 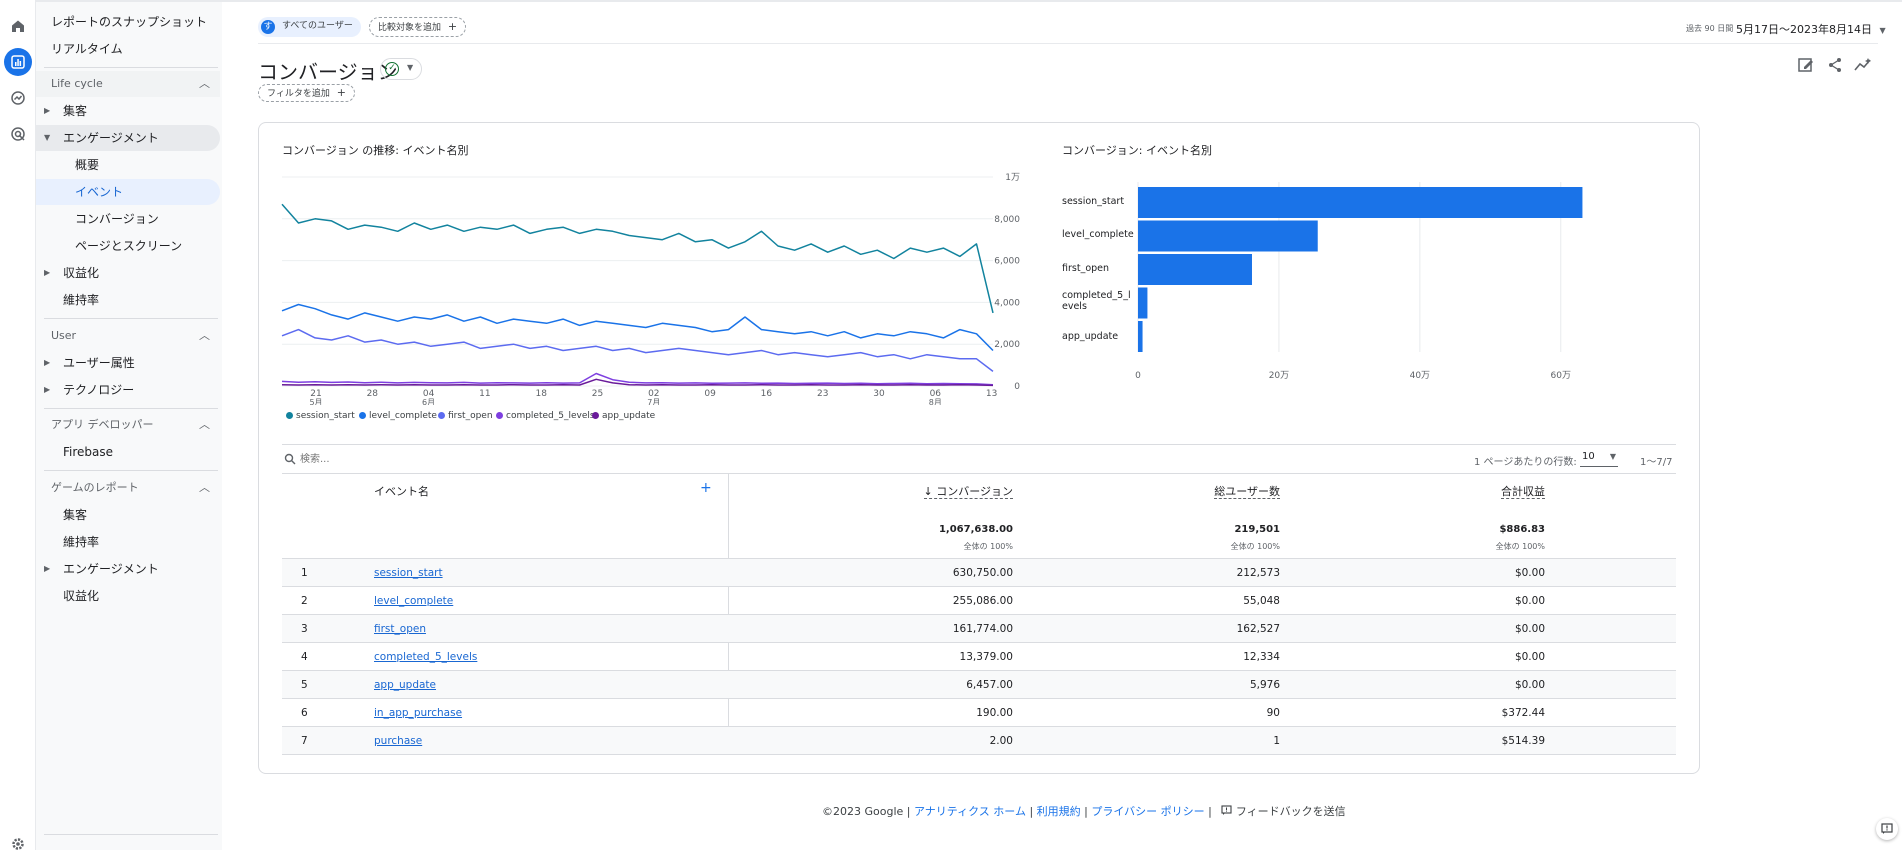 I want to click on total-users-pct: 全体の 100%, so click(x=1255, y=546).